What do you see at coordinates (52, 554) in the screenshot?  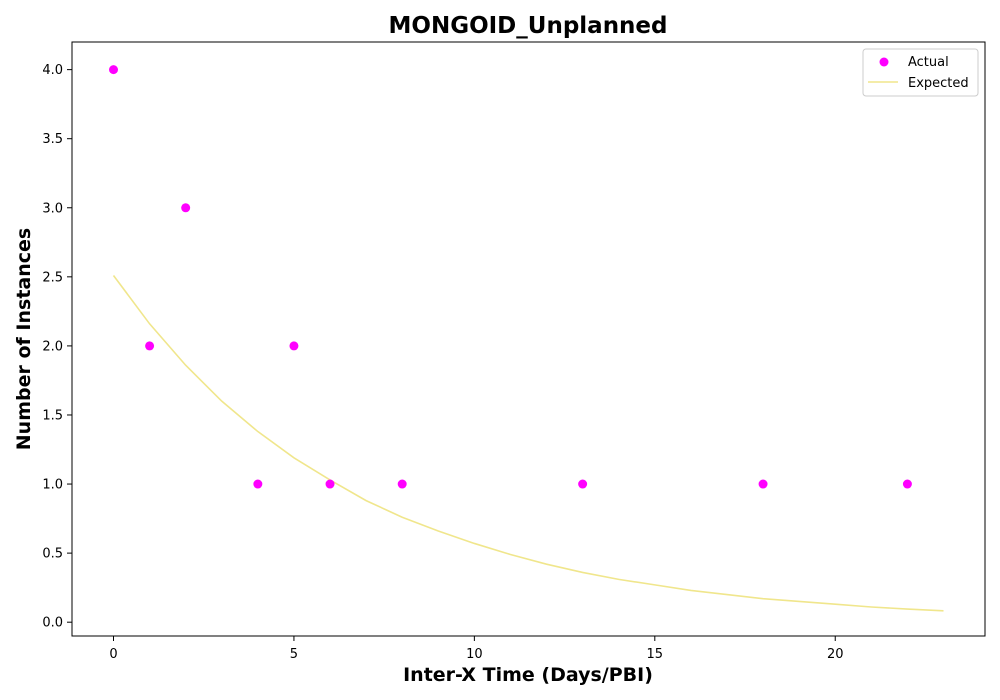 I see `y-tick-label: 0.5` at bounding box center [52, 554].